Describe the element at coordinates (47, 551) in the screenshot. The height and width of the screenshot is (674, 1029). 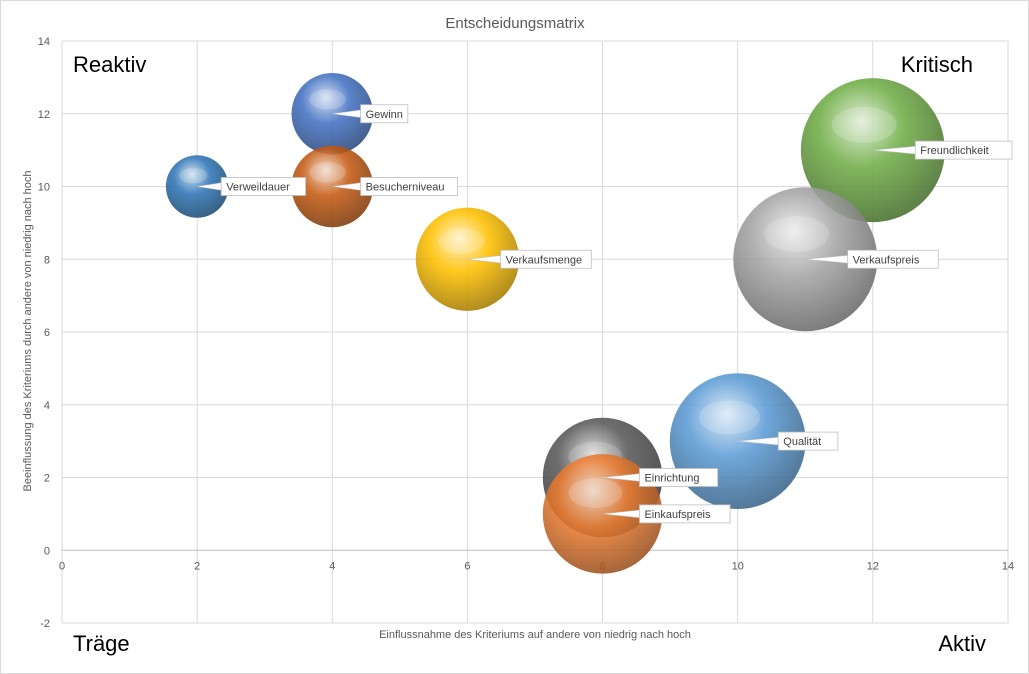
I see `y-tick-label: 0` at that location.